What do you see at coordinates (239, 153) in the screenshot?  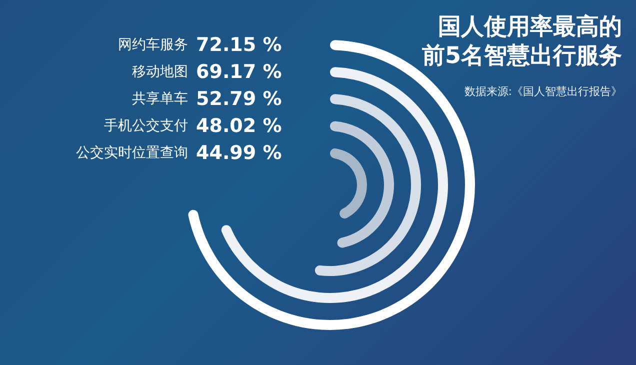 I see `data-label: 44.99 %` at bounding box center [239, 153].